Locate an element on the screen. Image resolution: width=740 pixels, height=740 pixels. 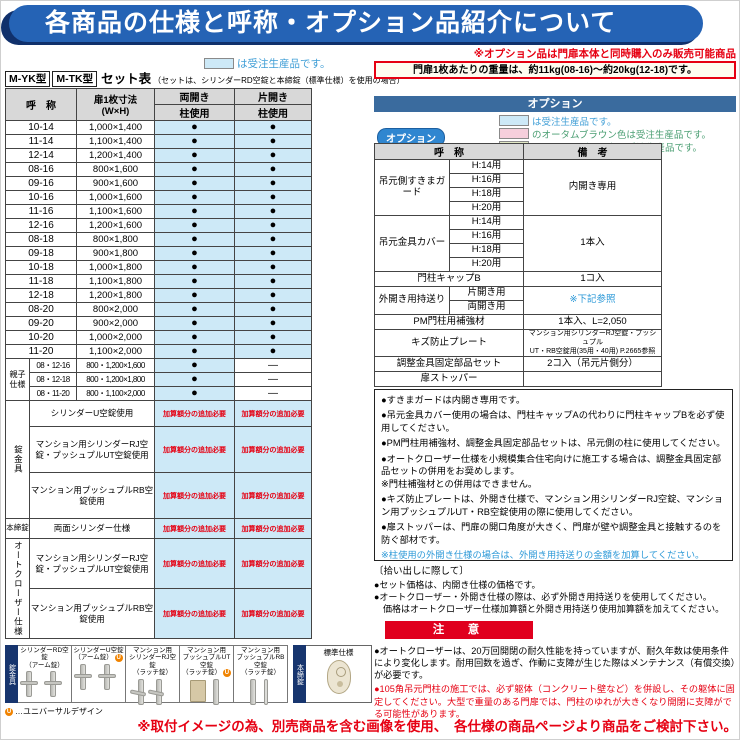
option-row: 吊元金具カバー H:14用 1本入 is located at coordinates (518, 243).